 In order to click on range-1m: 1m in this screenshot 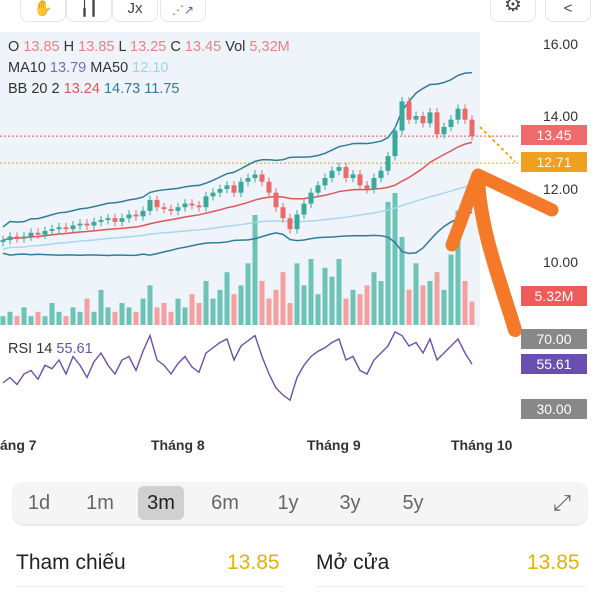, I will do `click(100, 503)`.